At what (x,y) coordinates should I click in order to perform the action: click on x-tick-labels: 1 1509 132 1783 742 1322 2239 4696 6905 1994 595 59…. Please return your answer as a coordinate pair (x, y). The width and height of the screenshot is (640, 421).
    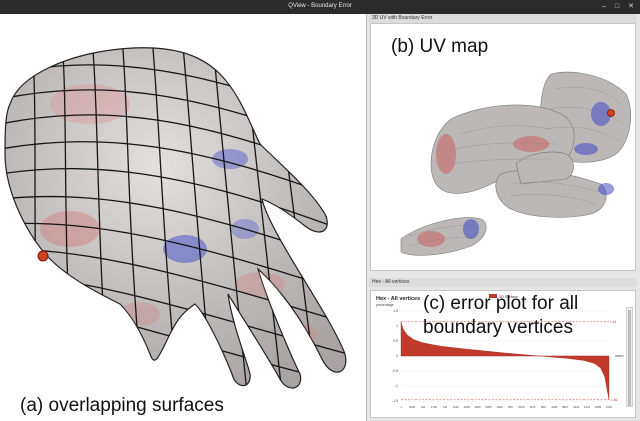
    Looking at the image, I should click on (506, 407).